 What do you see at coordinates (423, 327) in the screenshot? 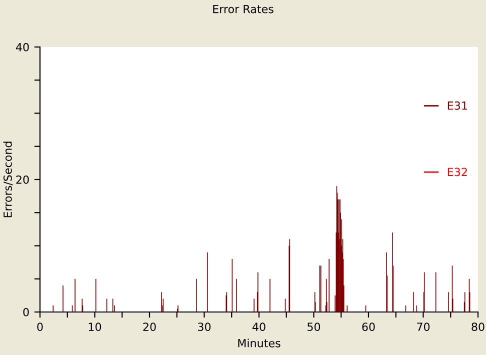
I see `x-tick-label: 70` at bounding box center [423, 327].